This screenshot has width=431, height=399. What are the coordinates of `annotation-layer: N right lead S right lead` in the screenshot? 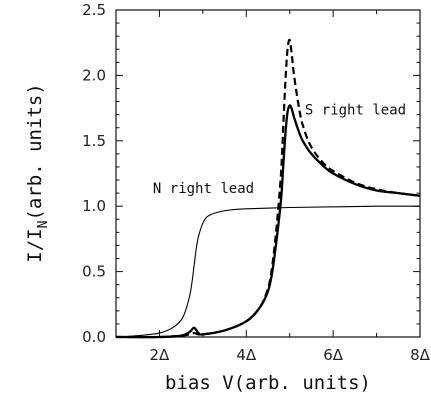 It's located at (279, 150).